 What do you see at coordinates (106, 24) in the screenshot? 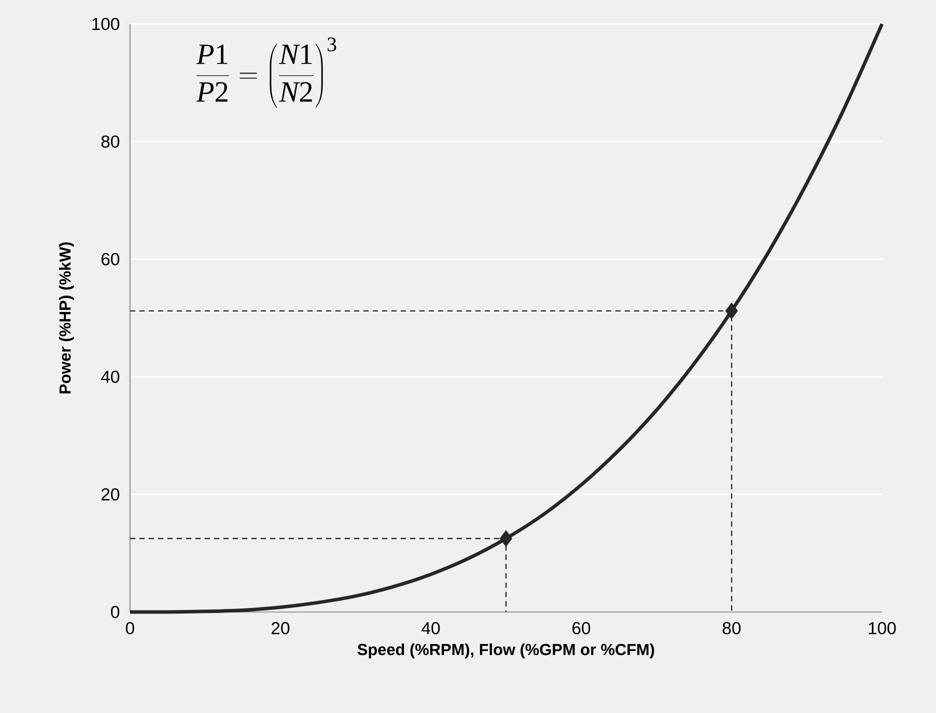
I see `y-tick-label: 100` at bounding box center [106, 24].